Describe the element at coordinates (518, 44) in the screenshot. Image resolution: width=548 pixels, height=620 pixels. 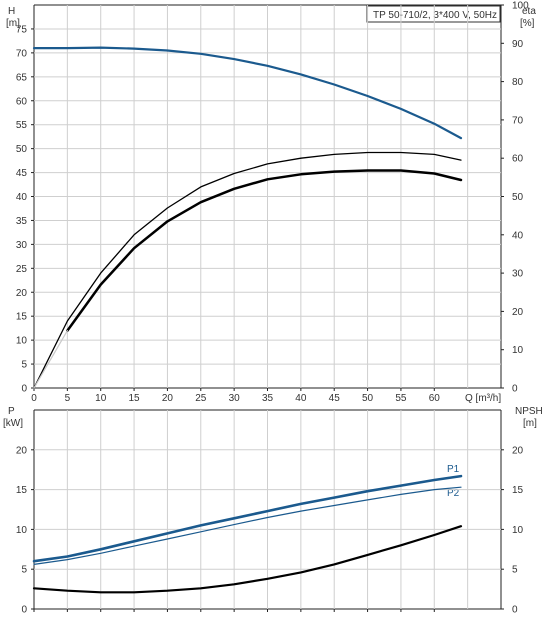
I see `upper-right-tick-label: 90` at that location.